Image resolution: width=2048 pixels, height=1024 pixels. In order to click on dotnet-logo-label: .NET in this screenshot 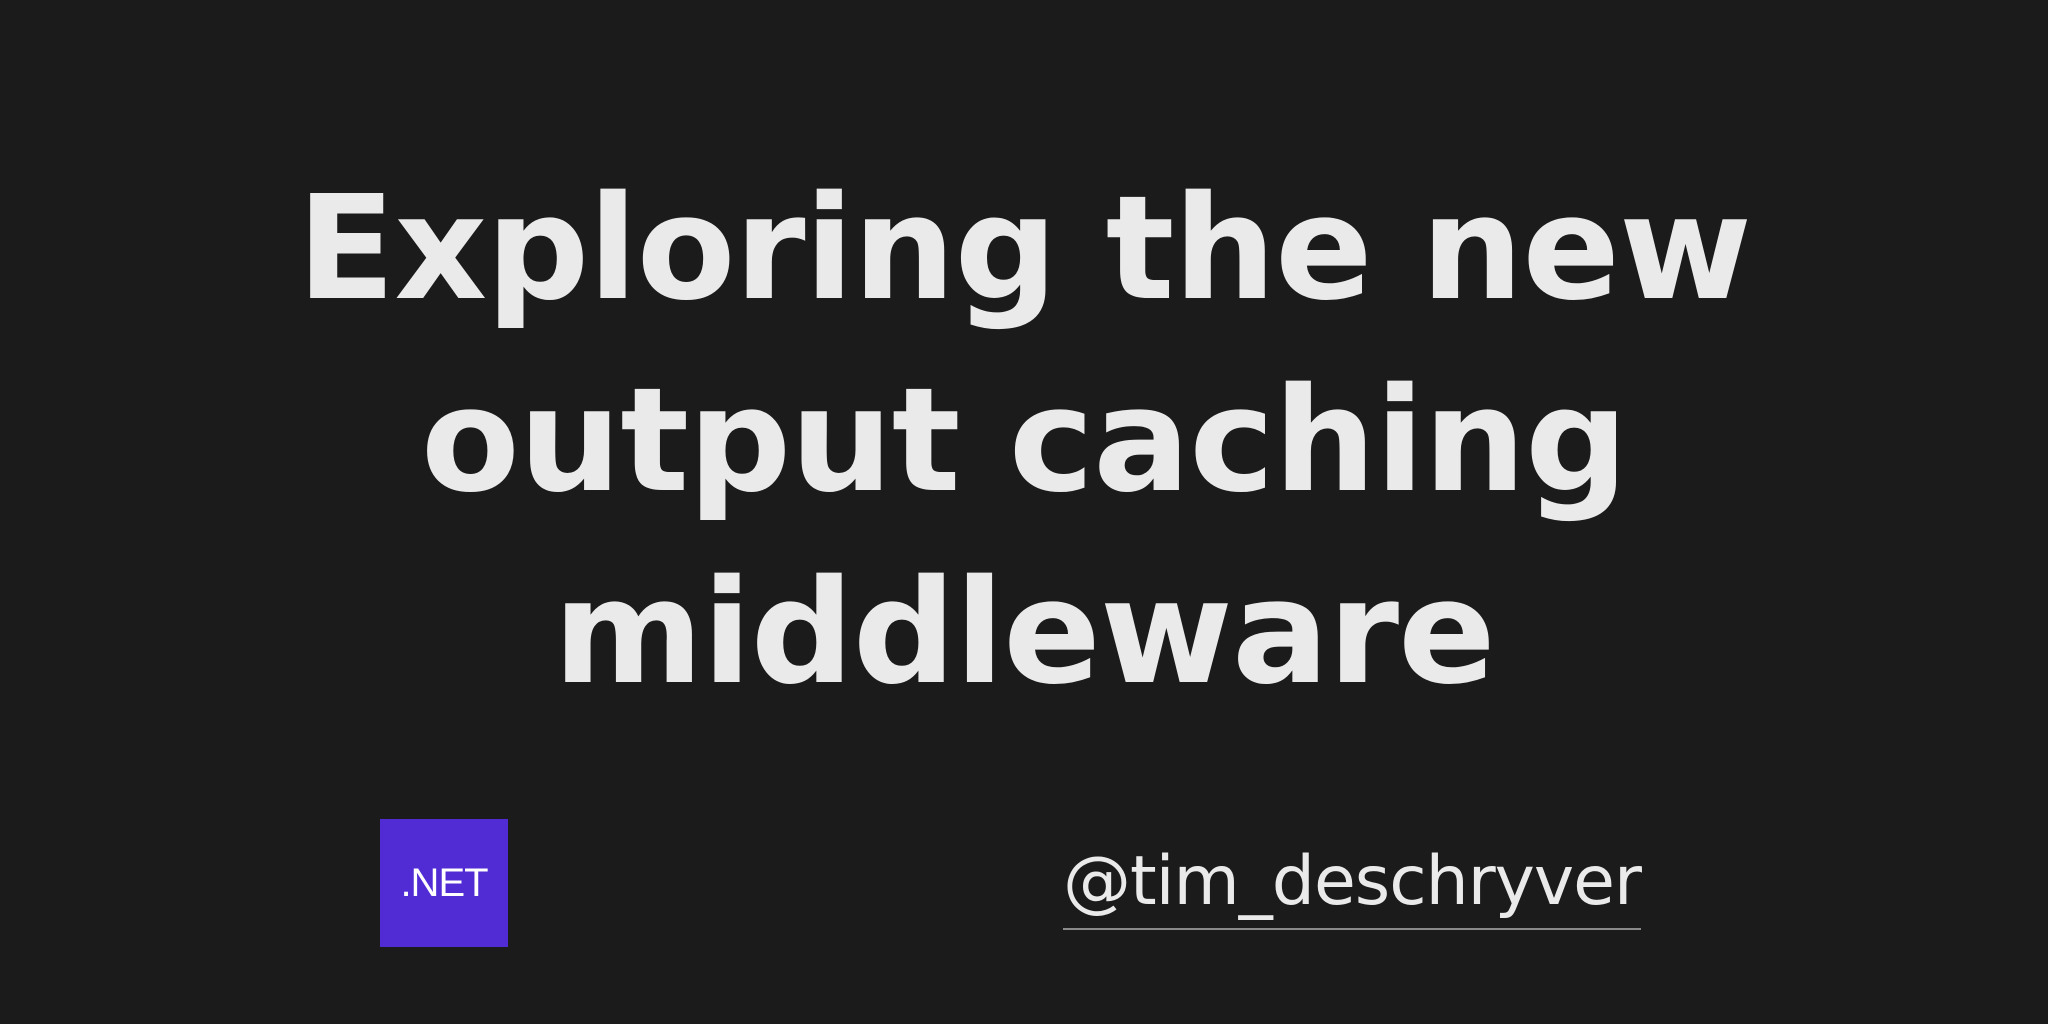, I will do `click(444, 883)`.